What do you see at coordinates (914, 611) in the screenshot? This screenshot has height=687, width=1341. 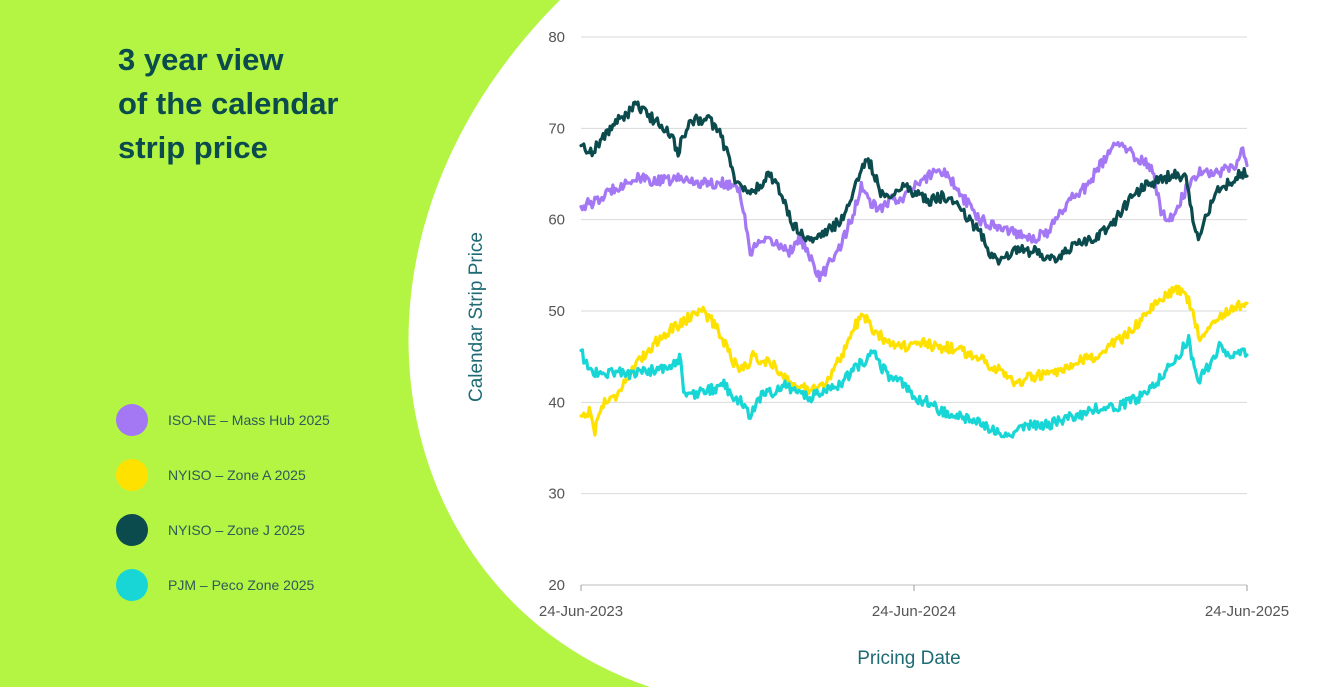 I see `x-tick-label: 24-Jun-2024` at bounding box center [914, 611].